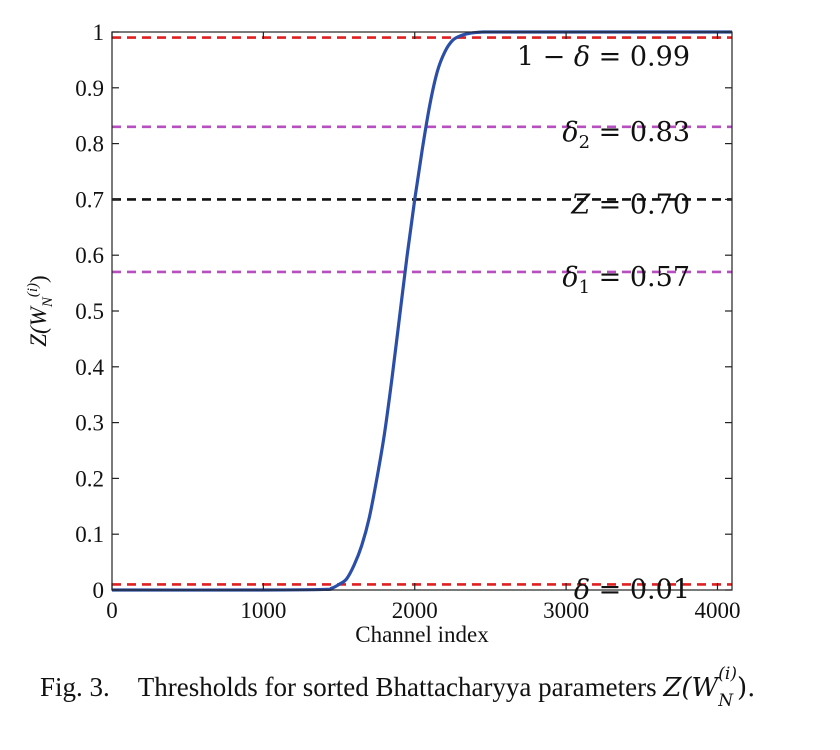  What do you see at coordinates (40, 310) in the screenshot?
I see `y-axis-label: Z(WN(i))` at bounding box center [40, 310].